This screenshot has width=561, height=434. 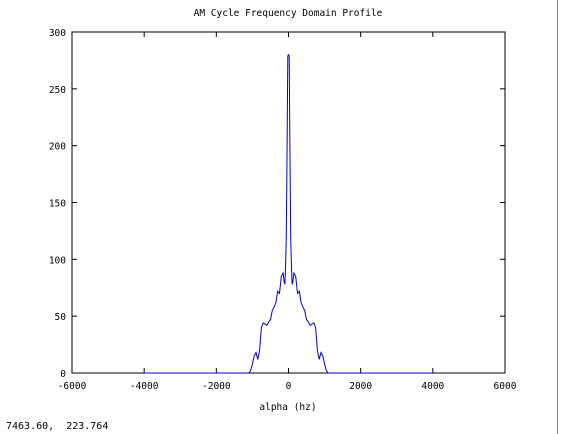 What do you see at coordinates (289, 386) in the screenshot?
I see `x-tick-label: 0` at bounding box center [289, 386].